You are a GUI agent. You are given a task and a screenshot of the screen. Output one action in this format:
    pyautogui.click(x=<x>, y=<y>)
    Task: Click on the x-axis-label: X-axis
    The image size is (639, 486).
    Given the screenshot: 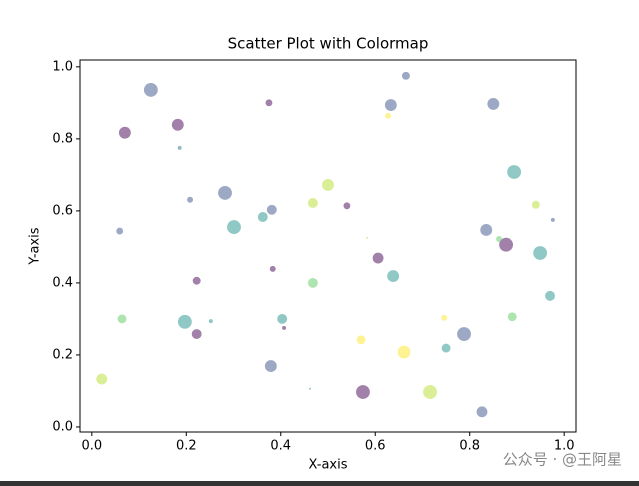 What is the action you would take?
    pyautogui.click(x=328, y=465)
    